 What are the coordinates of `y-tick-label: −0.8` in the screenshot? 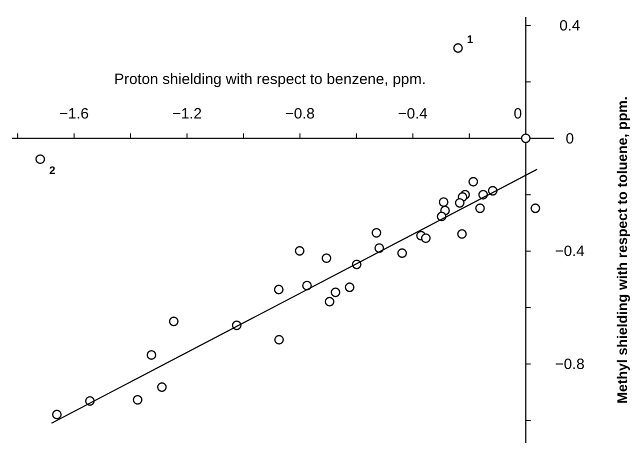 It's located at (569, 365).